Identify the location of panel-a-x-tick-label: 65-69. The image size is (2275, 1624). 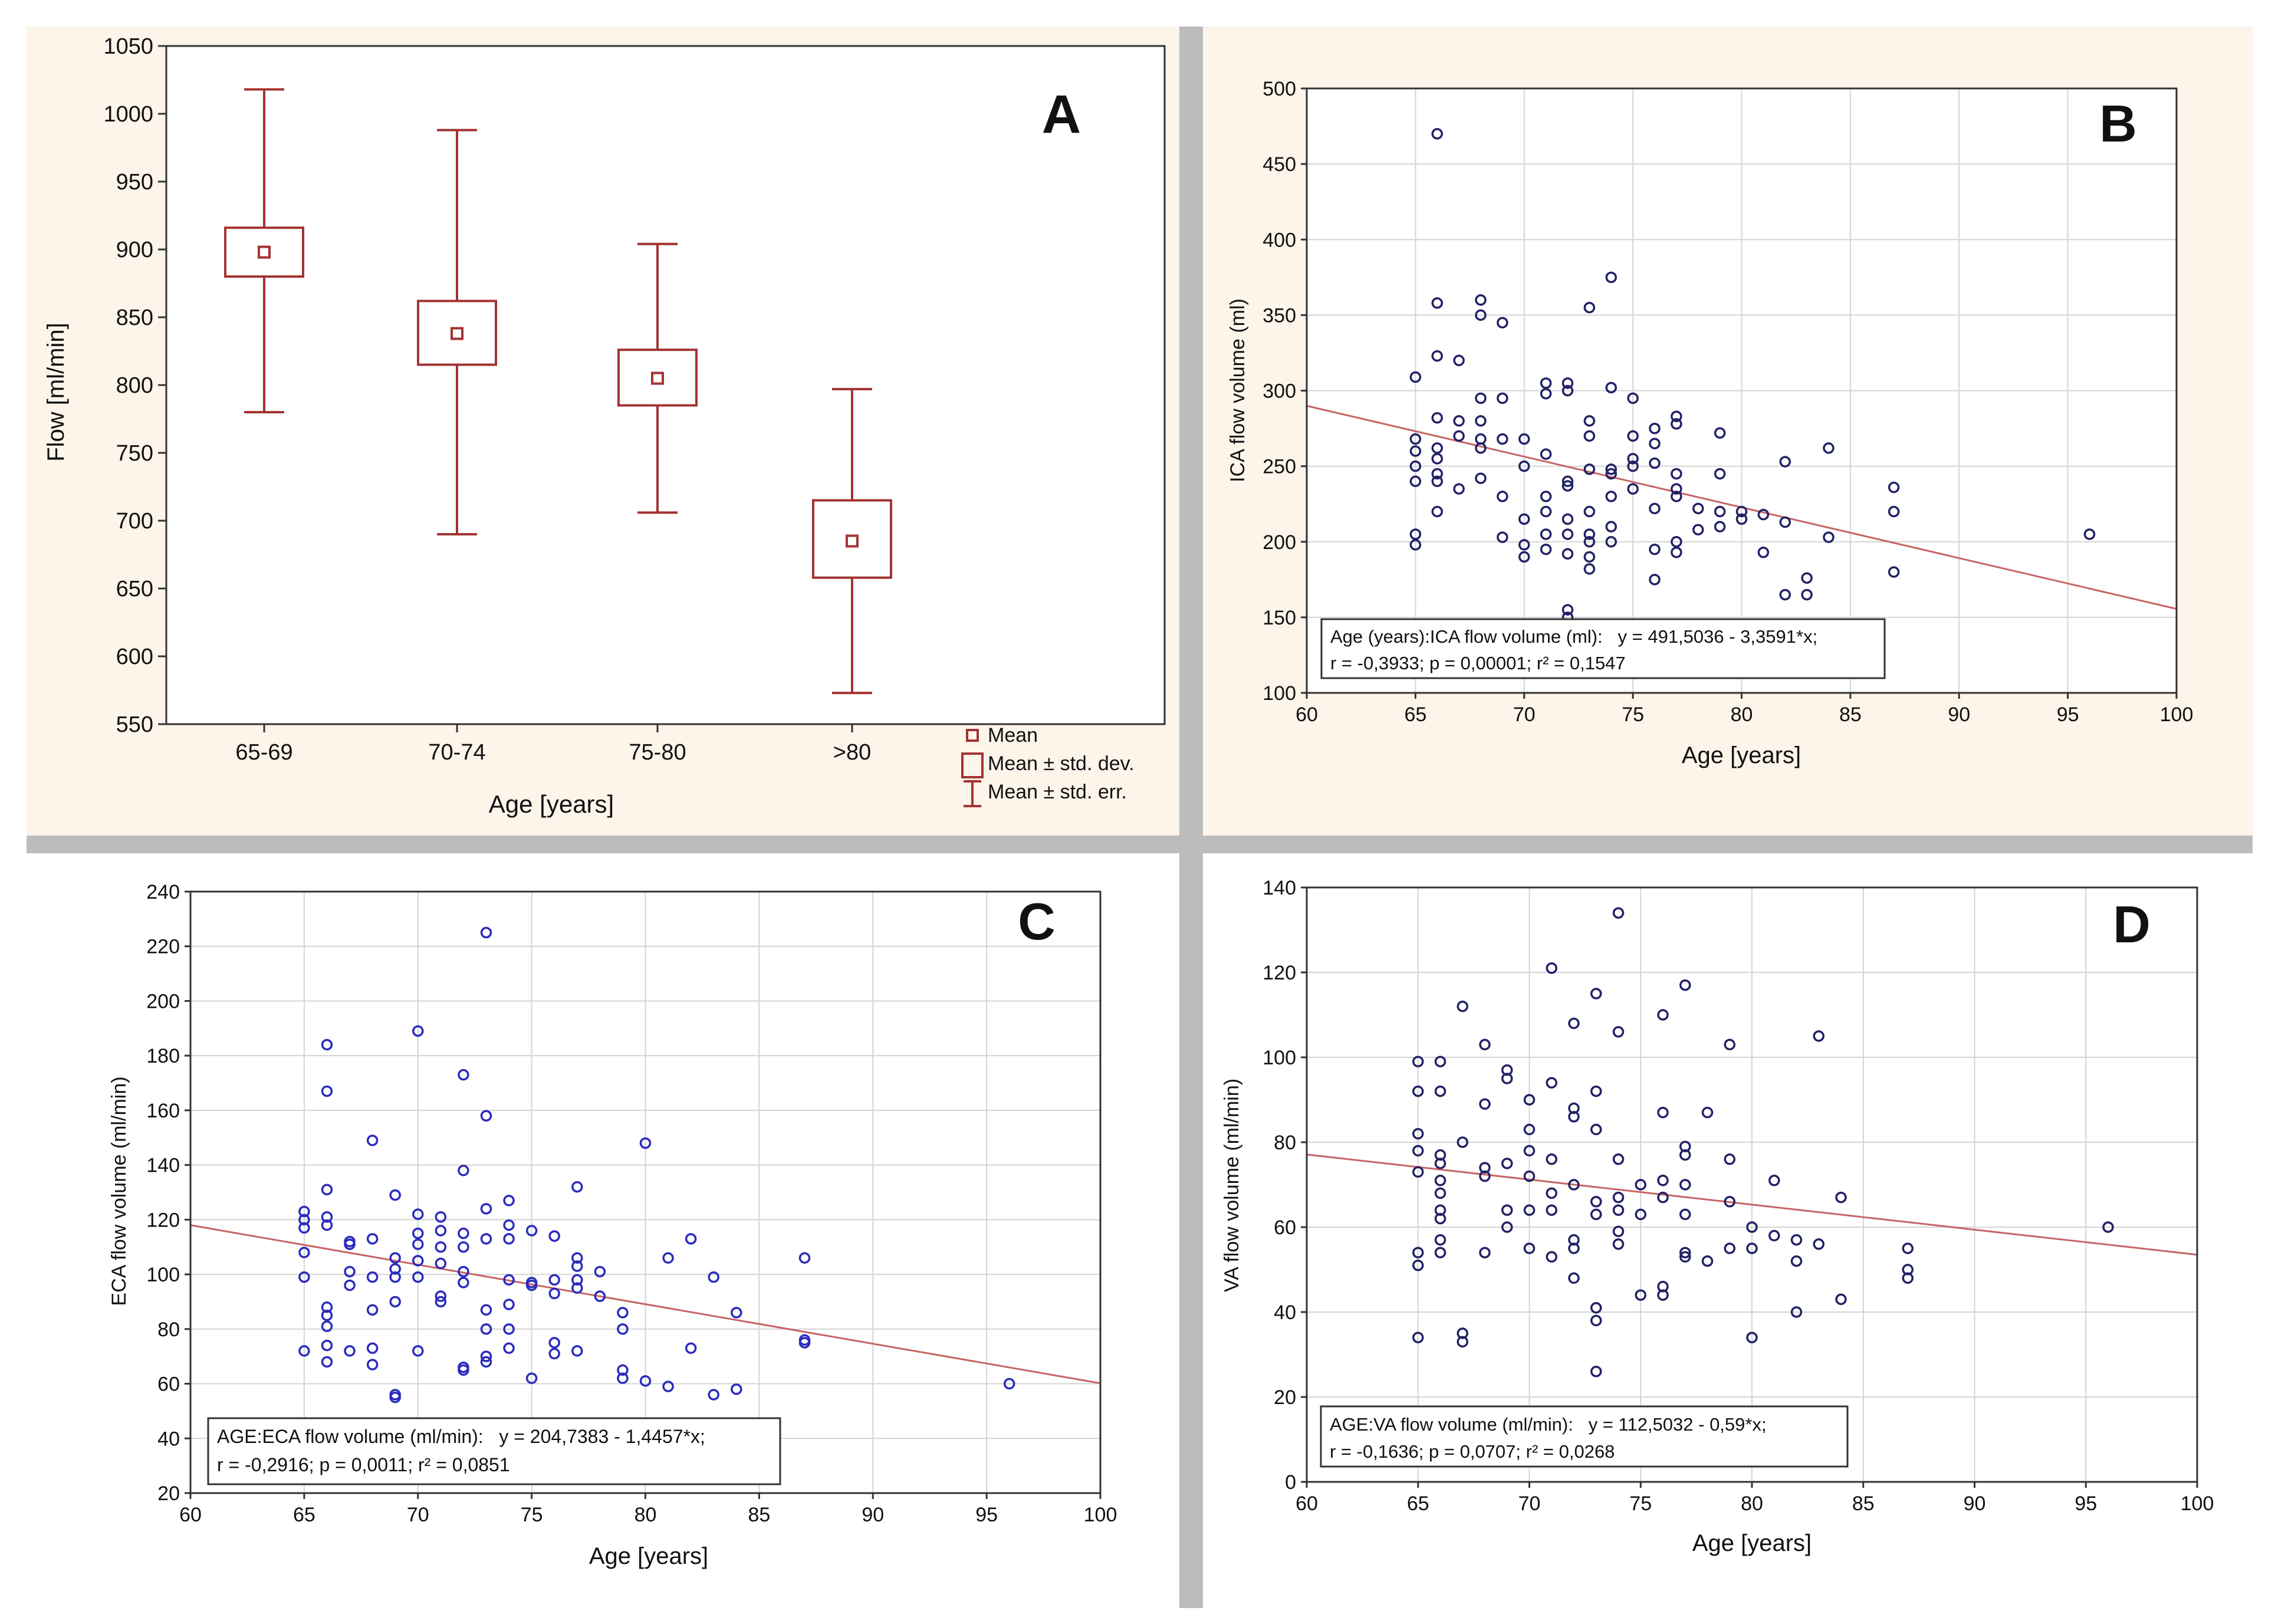
(263, 752).